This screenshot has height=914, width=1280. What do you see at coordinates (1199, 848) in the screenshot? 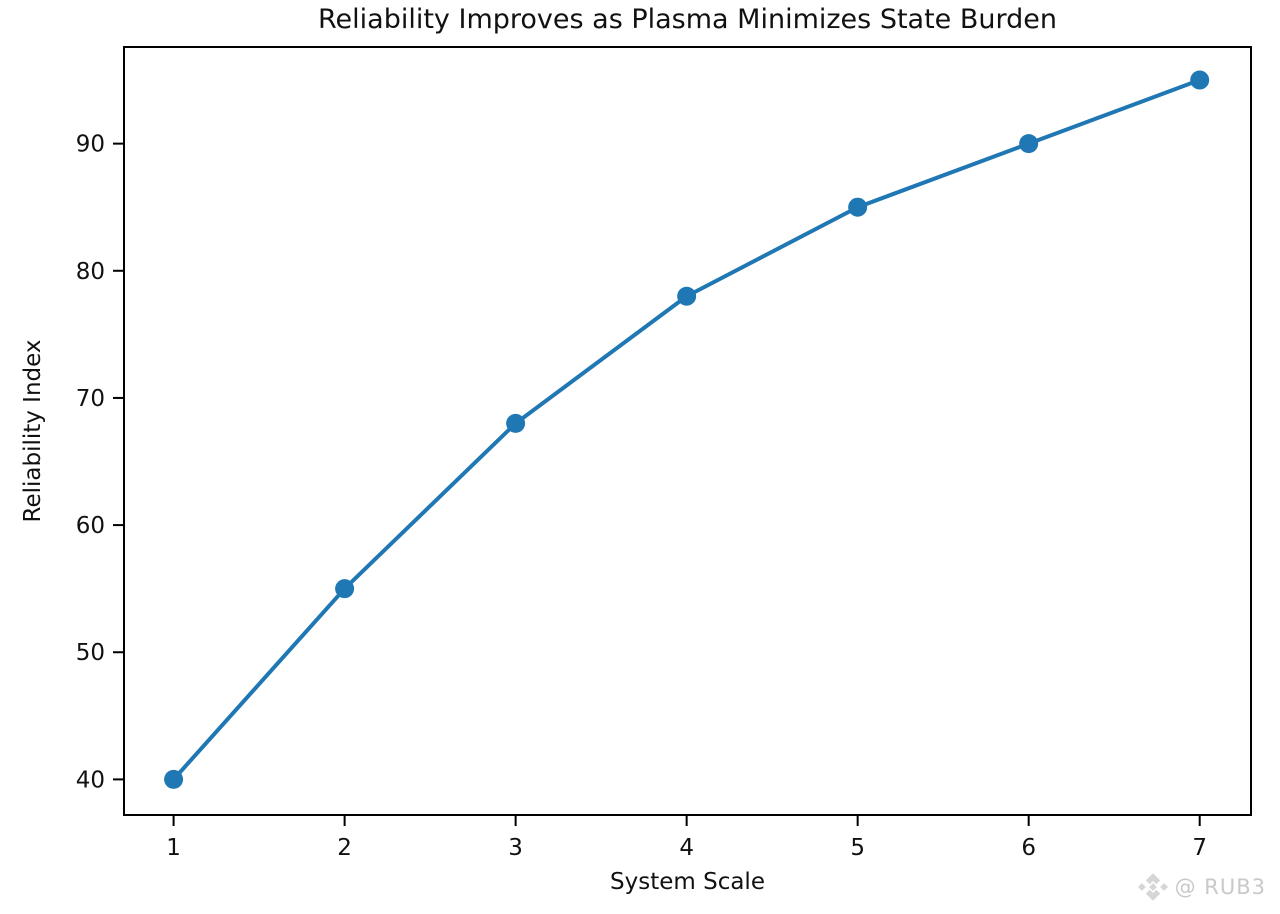
I see `x-tick-label: 7` at bounding box center [1199, 848].